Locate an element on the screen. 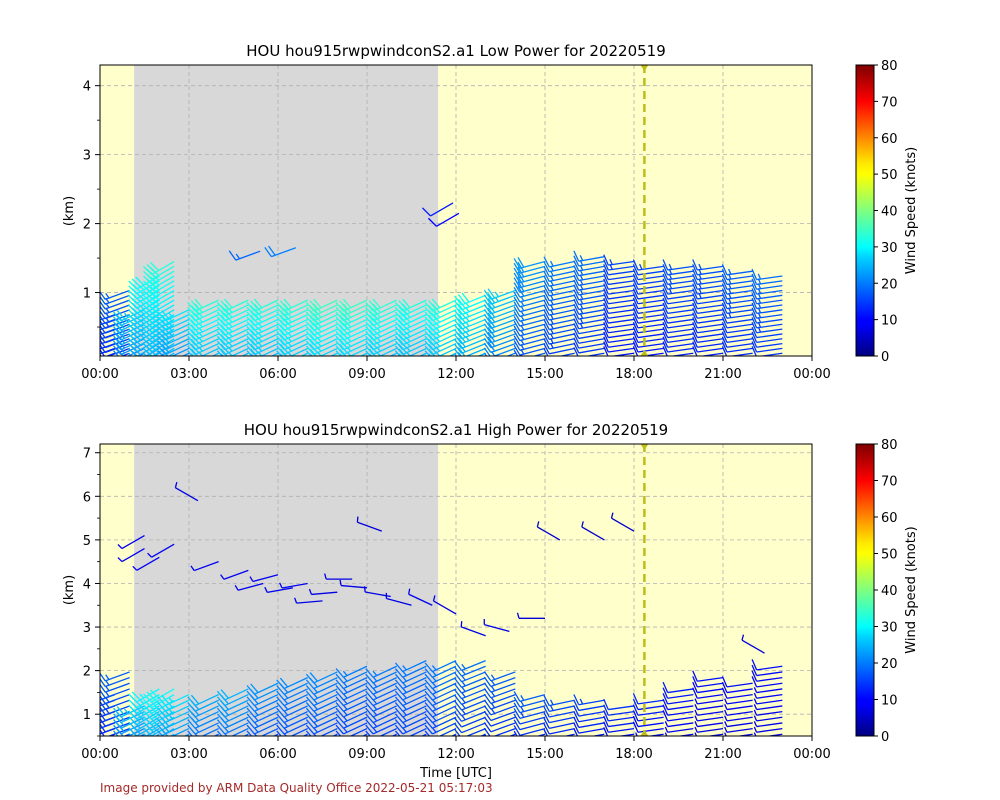 Image resolution: width=1000 pixels, height=800 pixels. colorbar-scale is located at coordinates (865, 590).